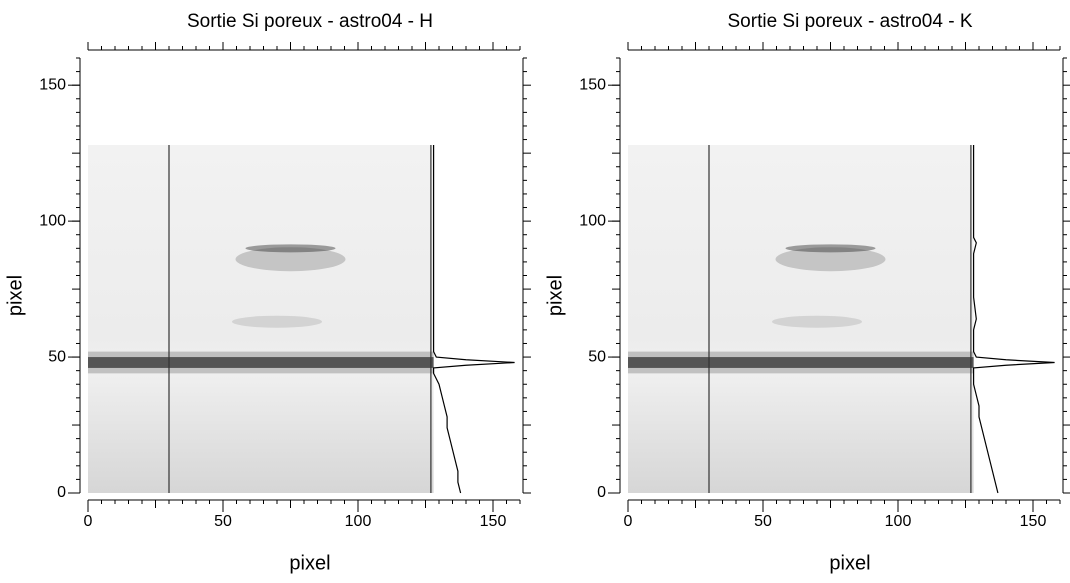  What do you see at coordinates (310, 21) in the screenshot?
I see `chart-title: Sortie Si poreux - astro04 - H` at bounding box center [310, 21].